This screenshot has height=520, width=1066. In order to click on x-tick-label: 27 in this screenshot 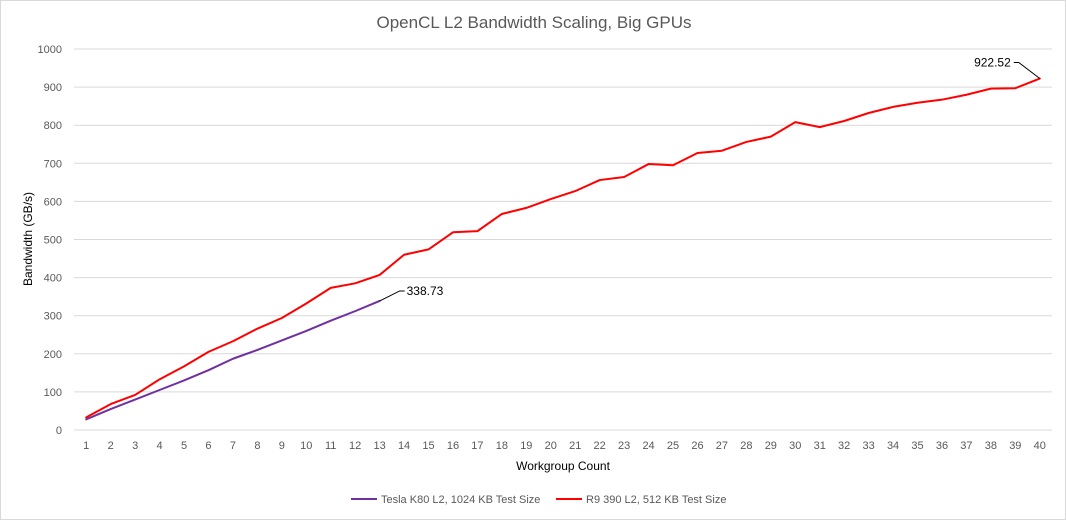, I will do `click(722, 446)`.